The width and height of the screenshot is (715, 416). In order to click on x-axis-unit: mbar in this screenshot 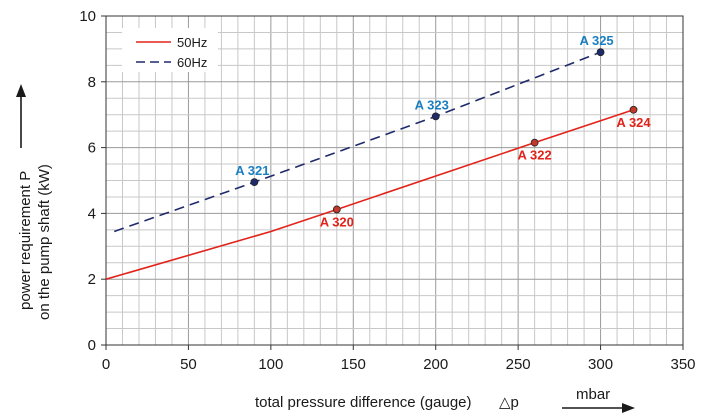, I will do `click(593, 394)`.